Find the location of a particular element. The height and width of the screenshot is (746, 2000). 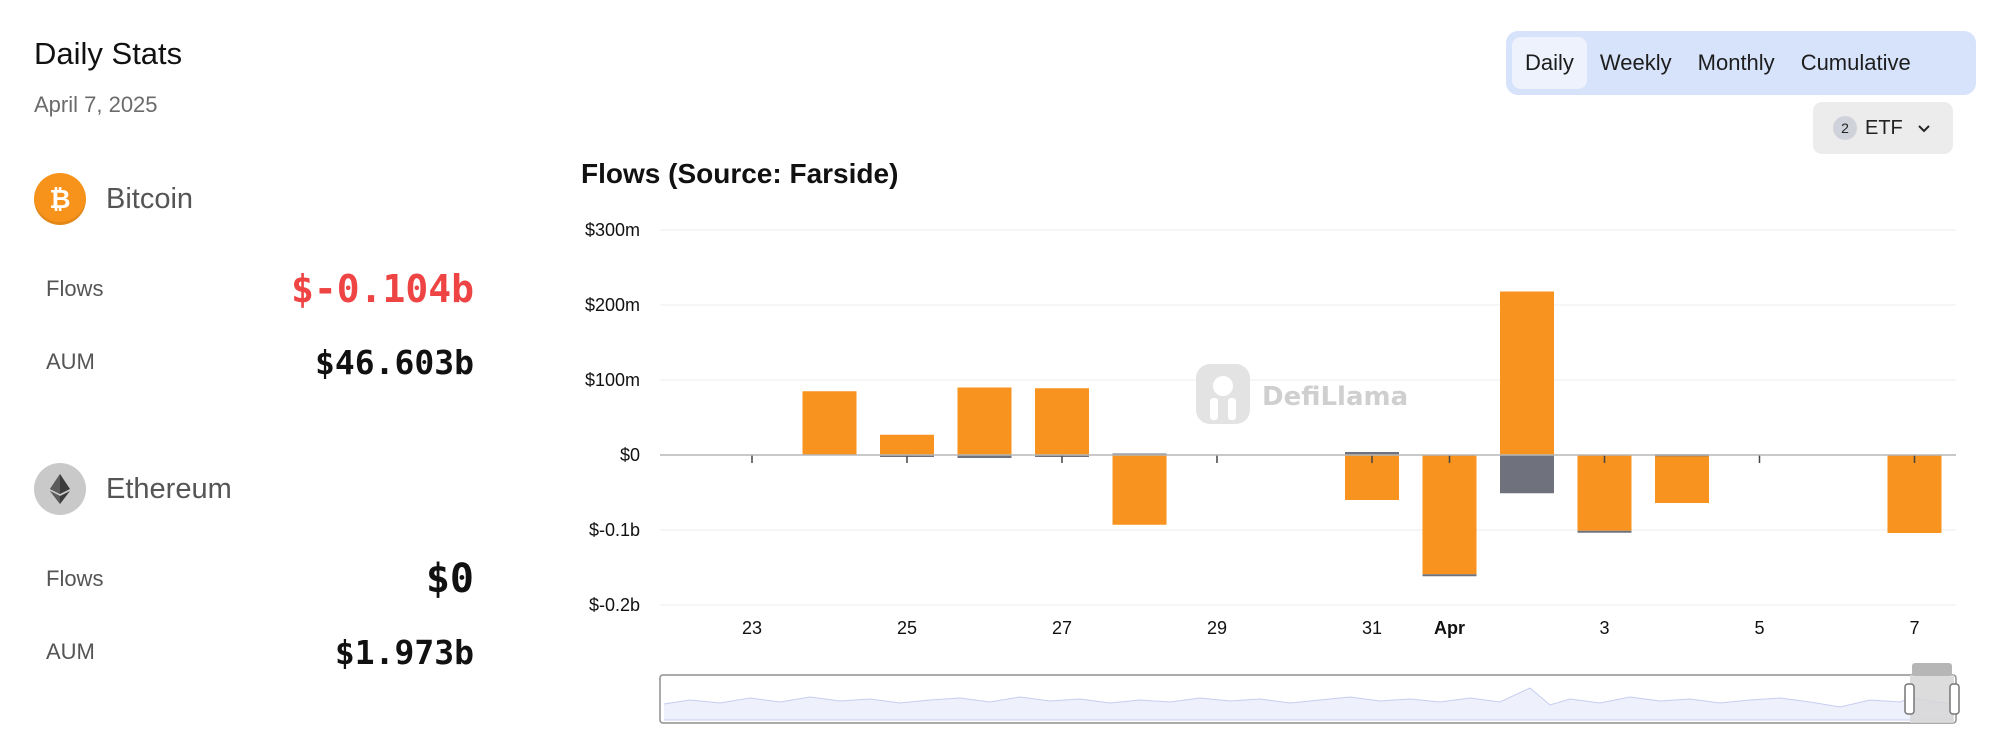

etf-filter-dropdown: 2 ETF is located at coordinates (1883, 128).